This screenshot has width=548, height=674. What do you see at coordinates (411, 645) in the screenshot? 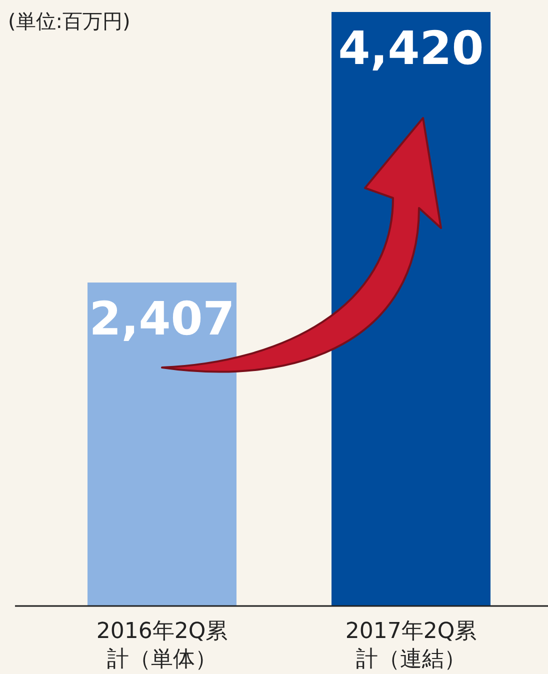
I see `x-tick-label: 2017年2Q累計（連結）` at bounding box center [411, 645].